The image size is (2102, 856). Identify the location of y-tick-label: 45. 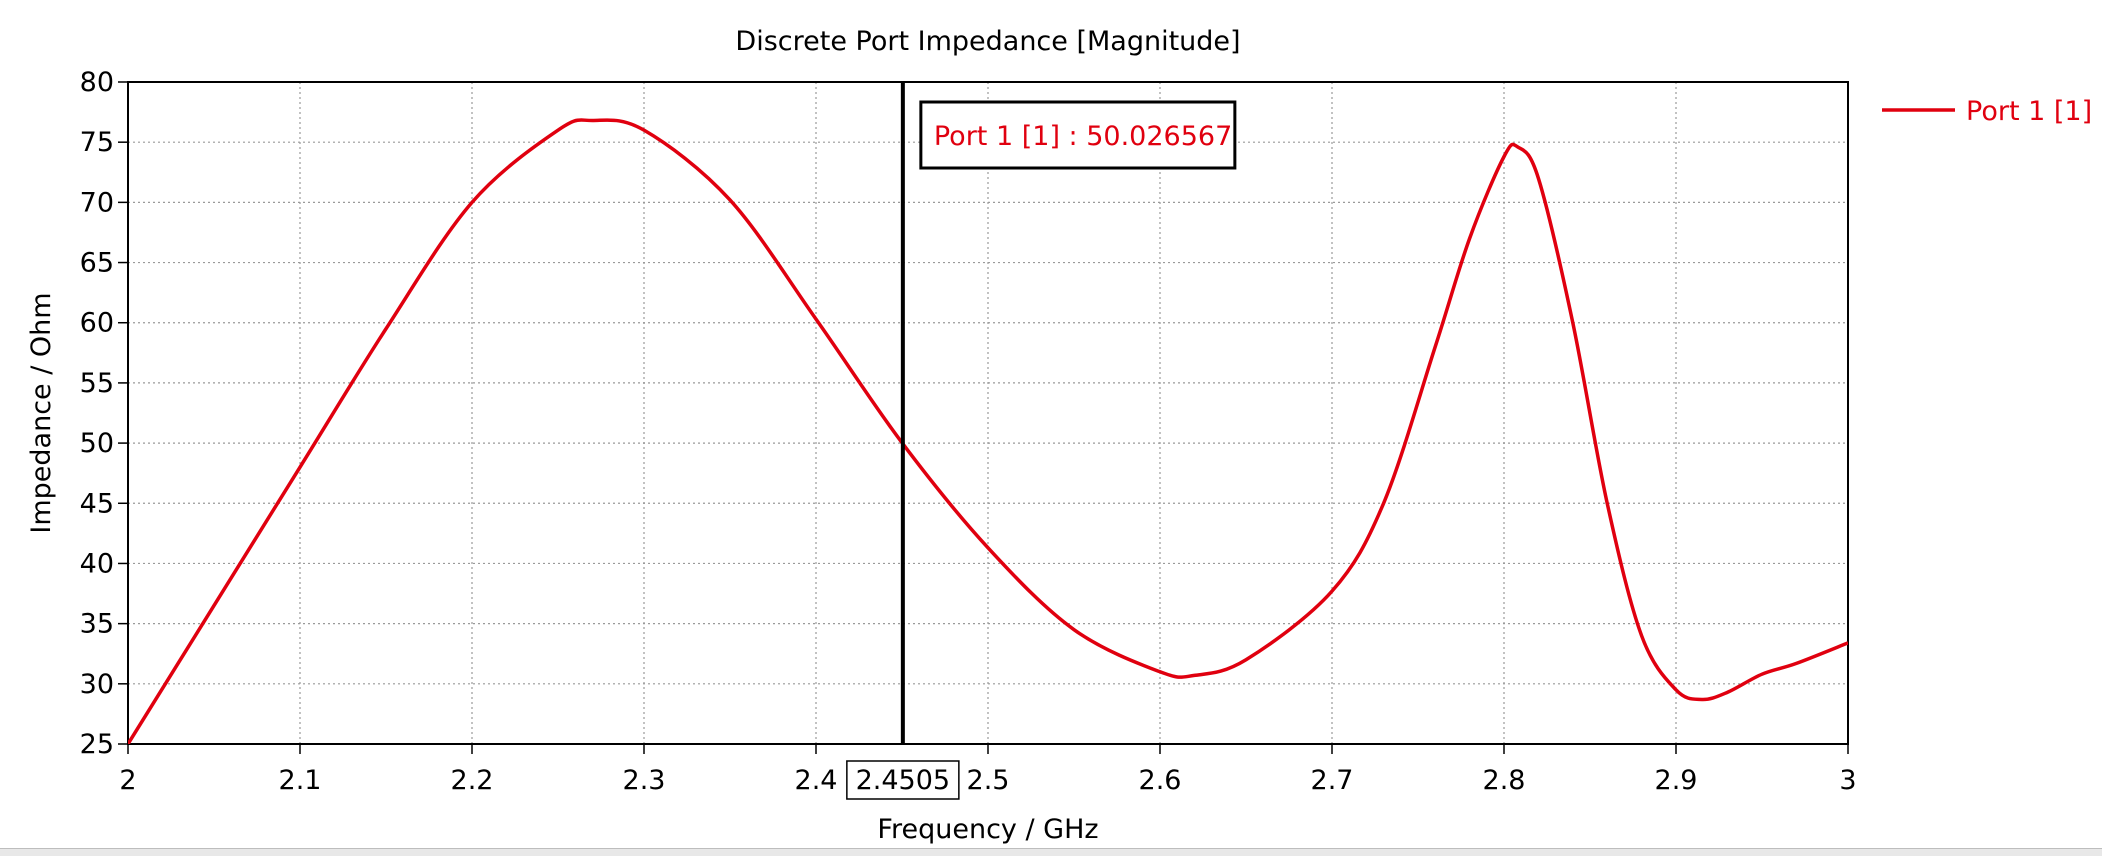
(97, 503).